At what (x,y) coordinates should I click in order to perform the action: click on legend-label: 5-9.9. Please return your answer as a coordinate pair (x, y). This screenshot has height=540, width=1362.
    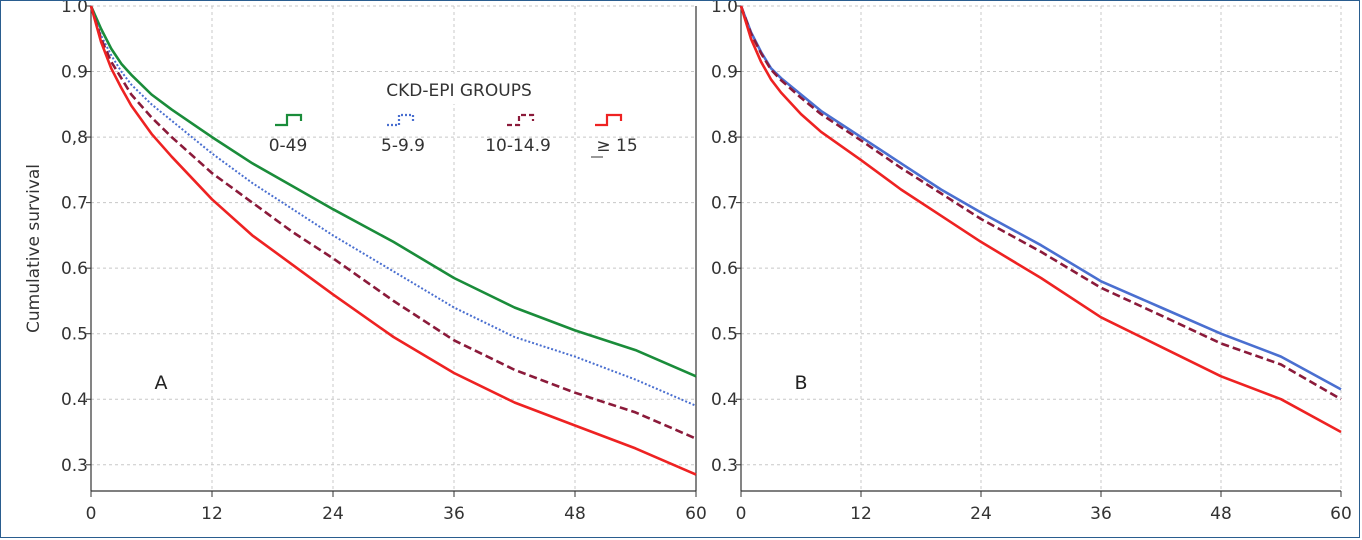
    Looking at the image, I should click on (403, 146).